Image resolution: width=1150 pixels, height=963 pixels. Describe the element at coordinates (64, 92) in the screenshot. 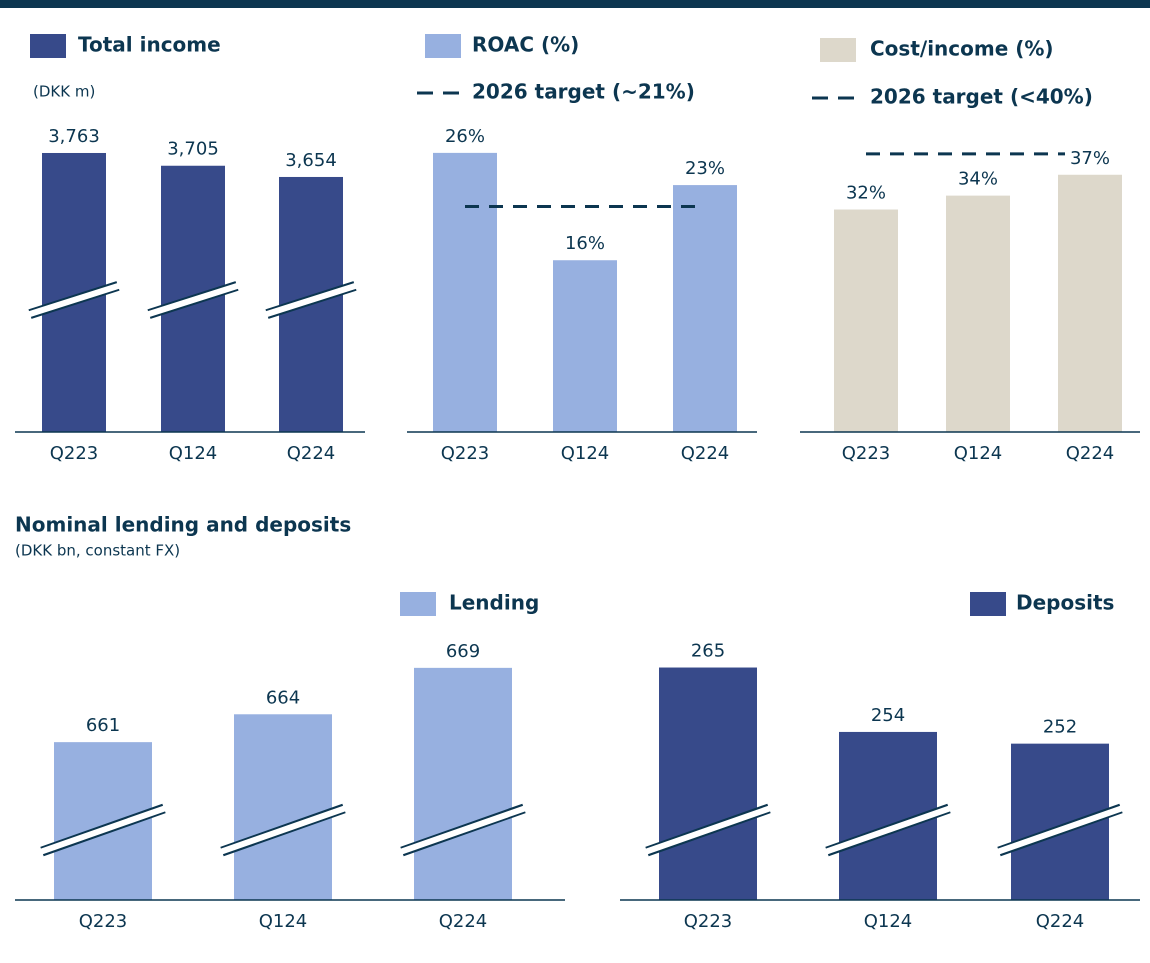

I see `chart-subtitle: (DKK m)` at that location.